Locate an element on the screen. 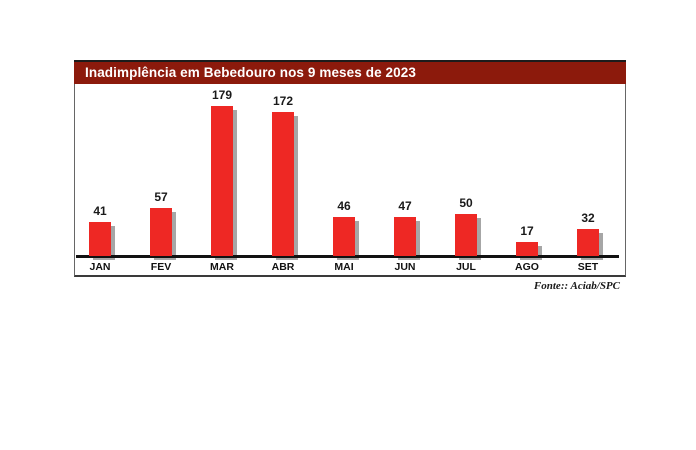 This screenshot has width=696, height=450. month-label: MAI is located at coordinates (344, 267).